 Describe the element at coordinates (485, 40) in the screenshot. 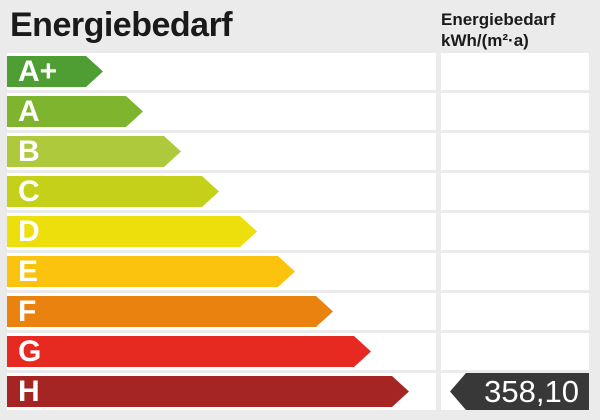

I see `unit-header-line2: kWh/(m²·a)` at that location.